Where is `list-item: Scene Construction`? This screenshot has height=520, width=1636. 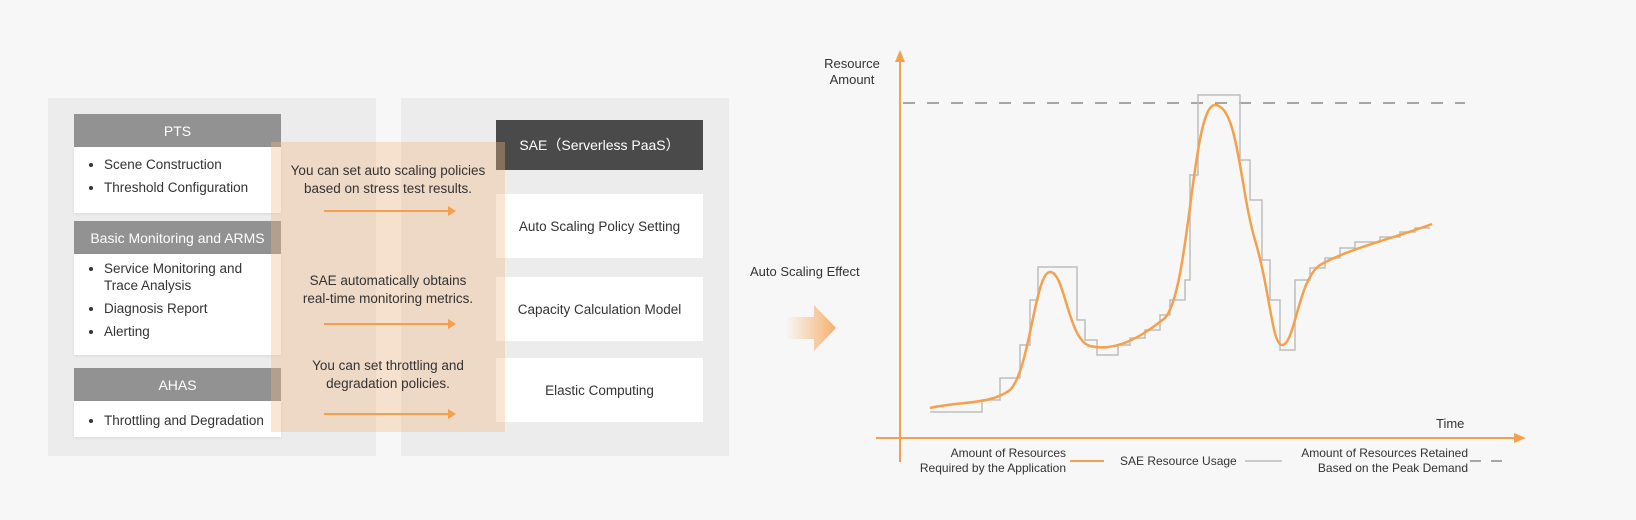 list-item: Scene Construction is located at coordinates (192, 164).